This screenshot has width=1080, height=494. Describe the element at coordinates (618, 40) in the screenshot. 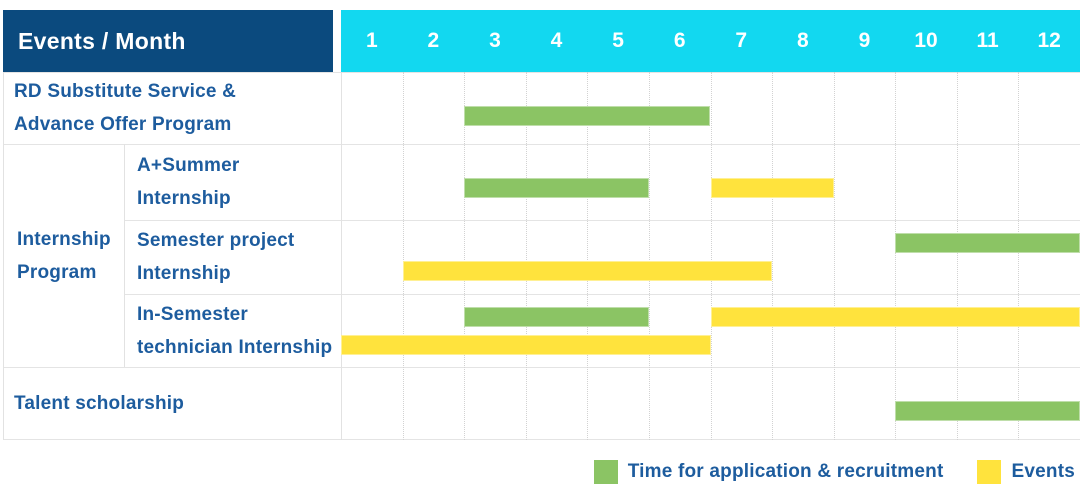

I see `month-header-cell-5: 5` at that location.